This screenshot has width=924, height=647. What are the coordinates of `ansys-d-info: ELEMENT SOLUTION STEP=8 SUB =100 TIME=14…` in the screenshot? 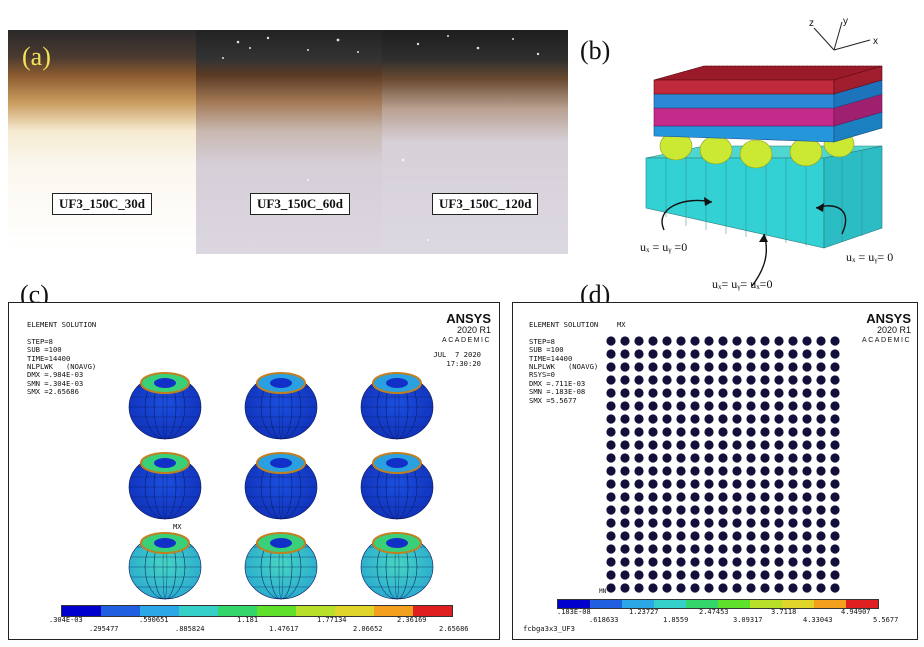 It's located at (564, 362).